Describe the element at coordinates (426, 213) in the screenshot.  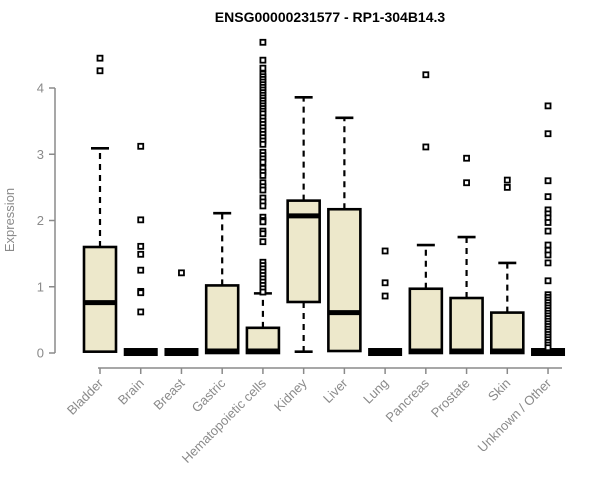
I see `box-pancreas` at that location.